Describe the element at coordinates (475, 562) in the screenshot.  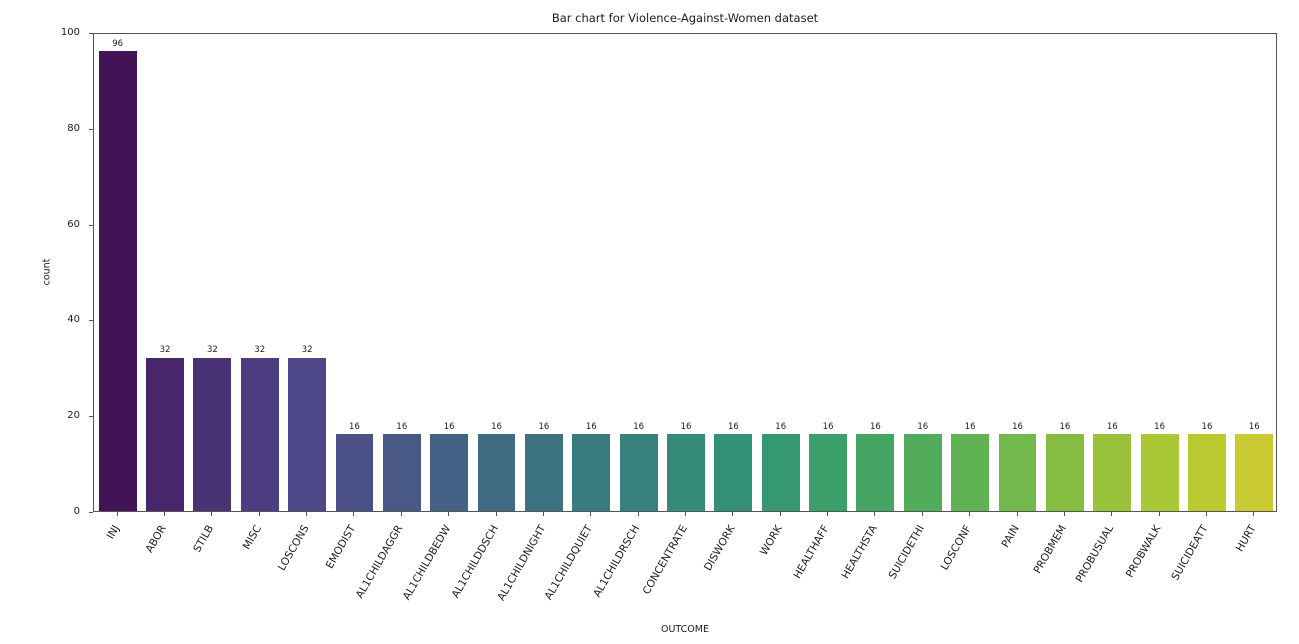
I see `x-tick-label: AL1CHILDDSCH` at that location.